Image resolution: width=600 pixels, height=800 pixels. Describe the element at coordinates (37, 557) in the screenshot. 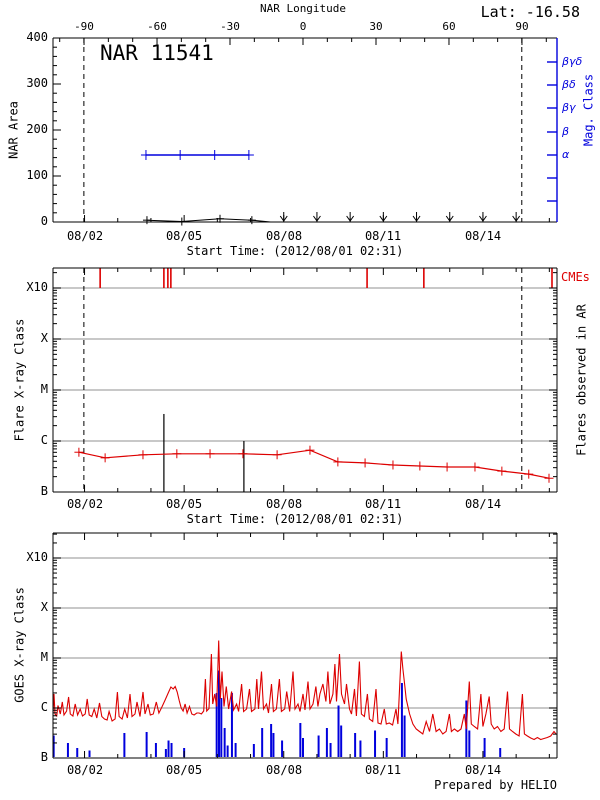

I see `goes-tick-x10: X10` at that location.